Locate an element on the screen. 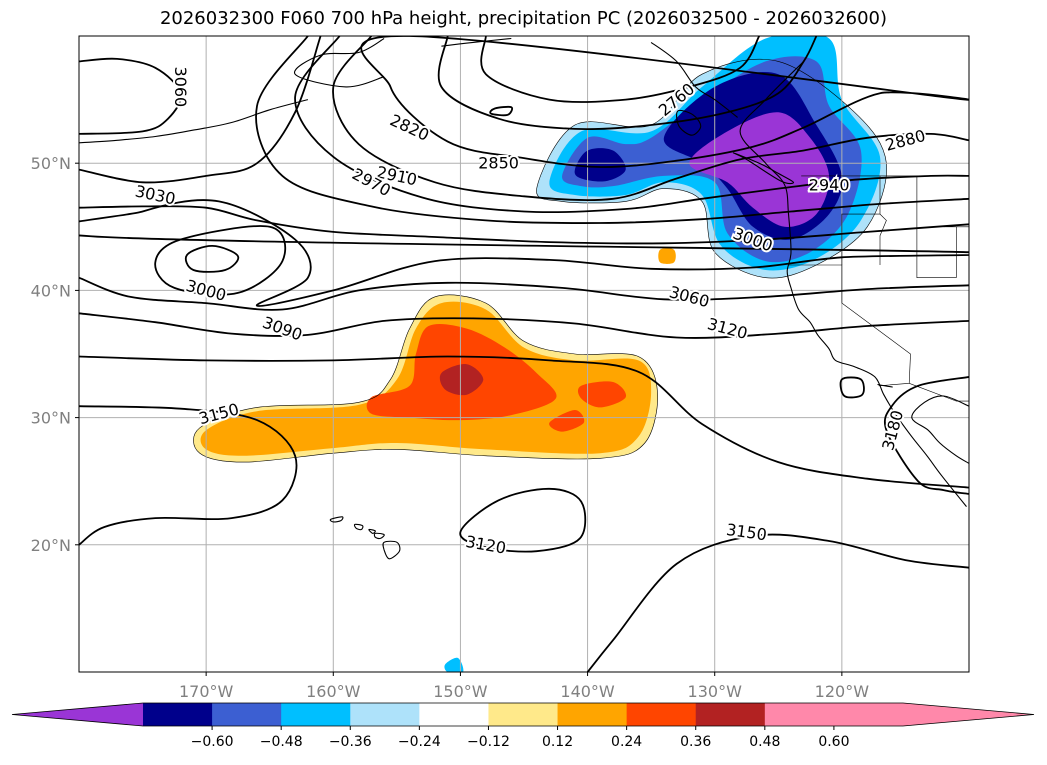 The height and width of the screenshot is (765, 1047). colorbar-tick-label: −0.36 is located at coordinates (350, 742).